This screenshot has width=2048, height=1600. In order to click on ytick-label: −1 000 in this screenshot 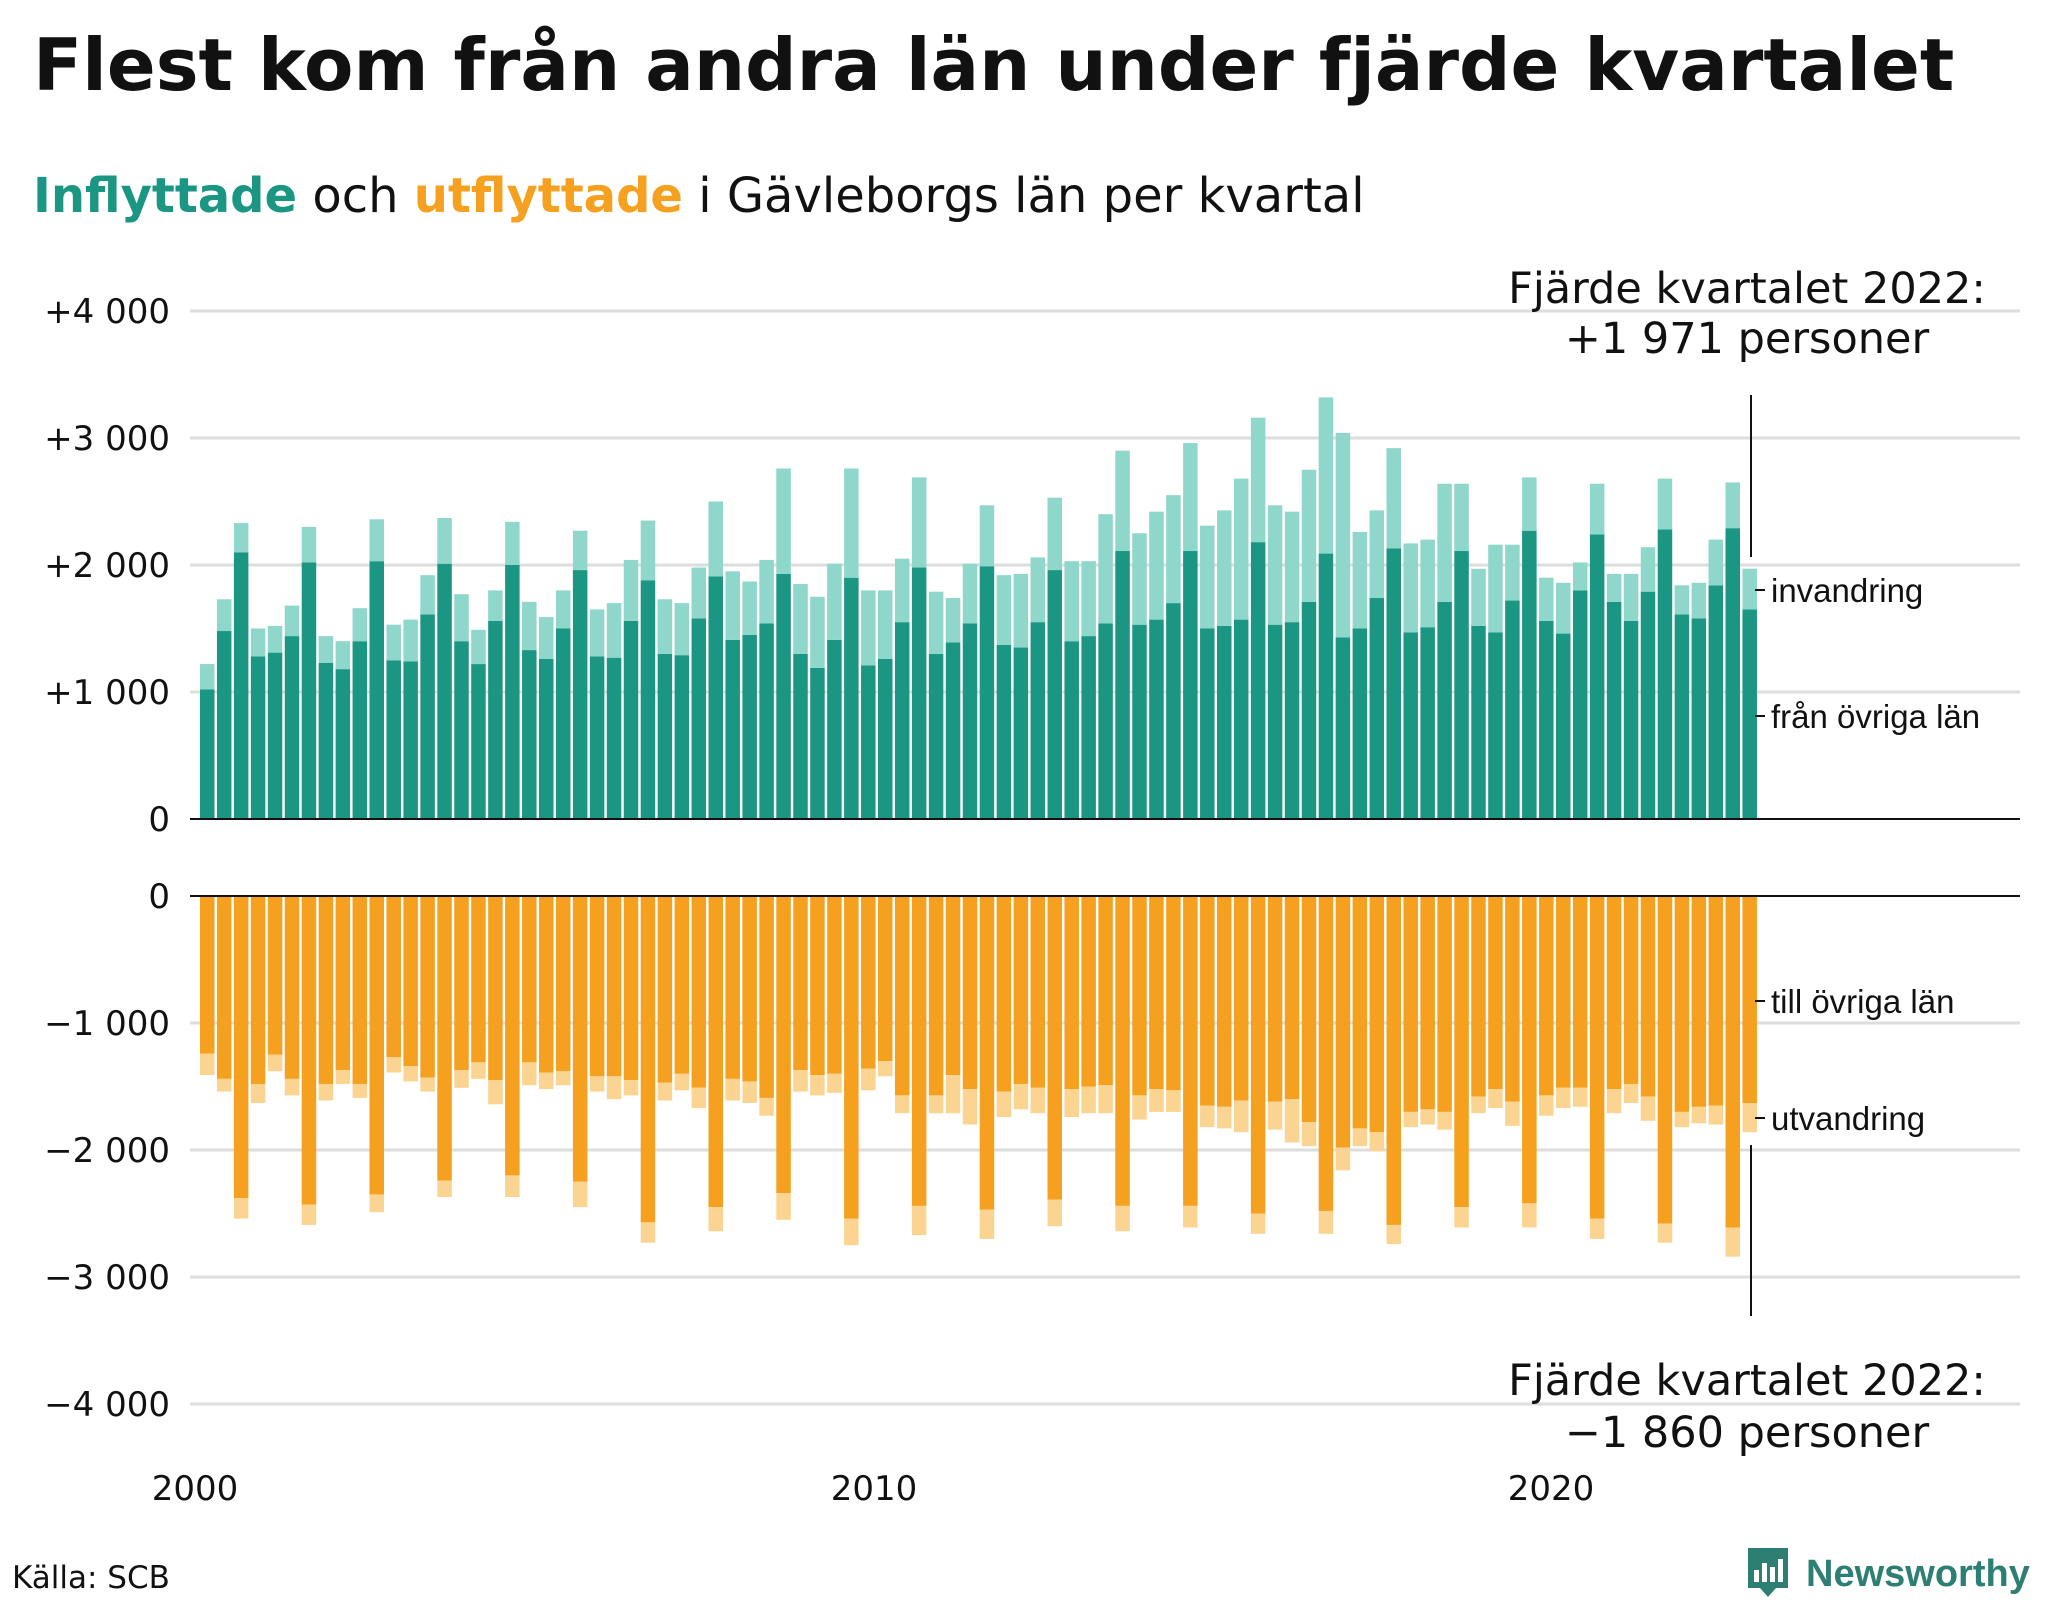, I will do `click(107, 1024)`.